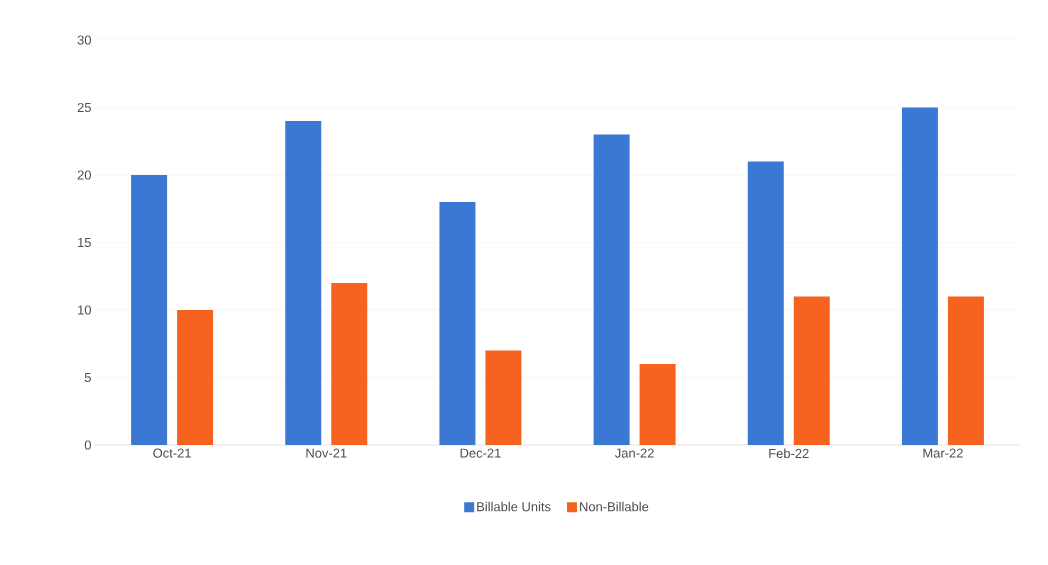  What do you see at coordinates (87, 445) in the screenshot?
I see `y-tick-label: 0` at bounding box center [87, 445].